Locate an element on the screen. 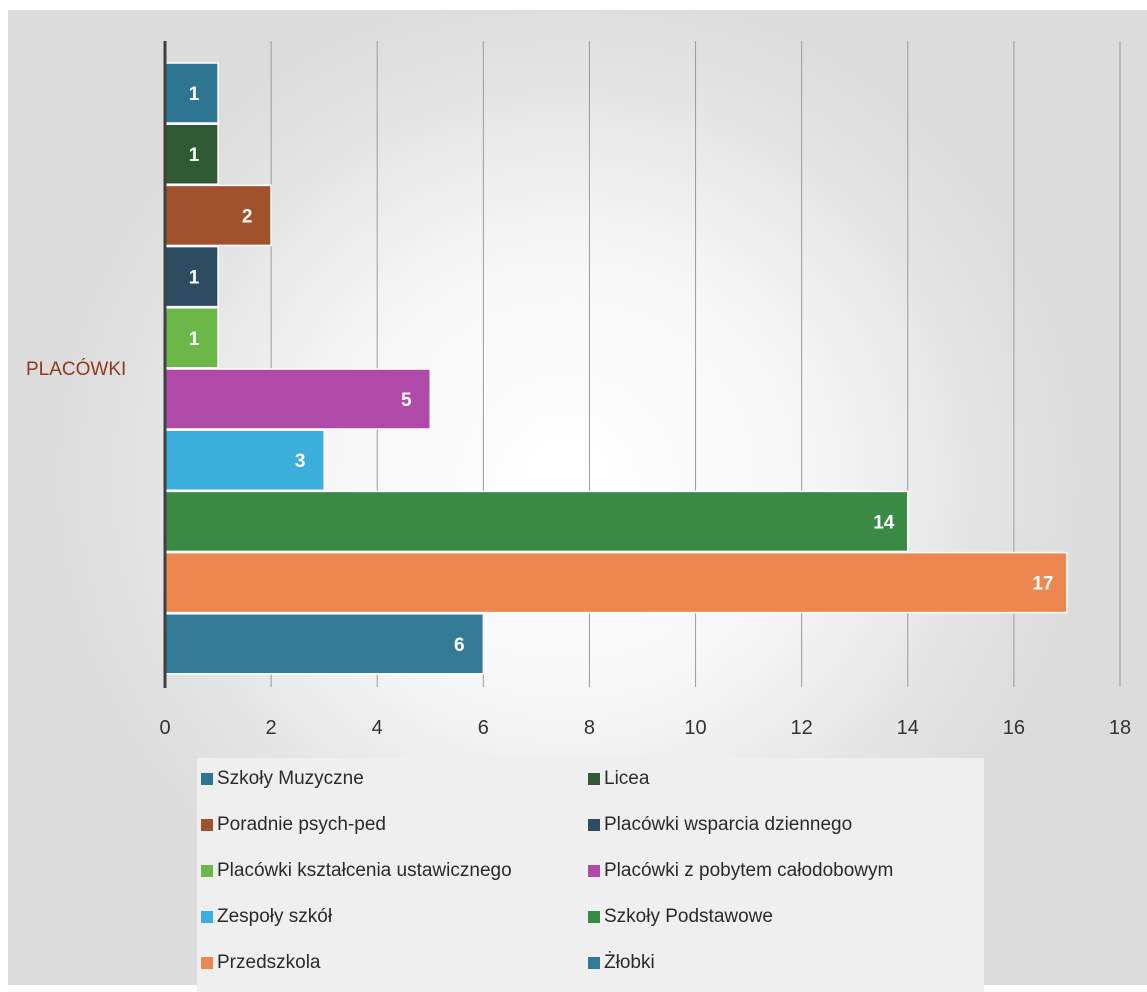 Image resolution: width=1147 pixels, height=992 pixels. data-label: 2 is located at coordinates (247, 216).